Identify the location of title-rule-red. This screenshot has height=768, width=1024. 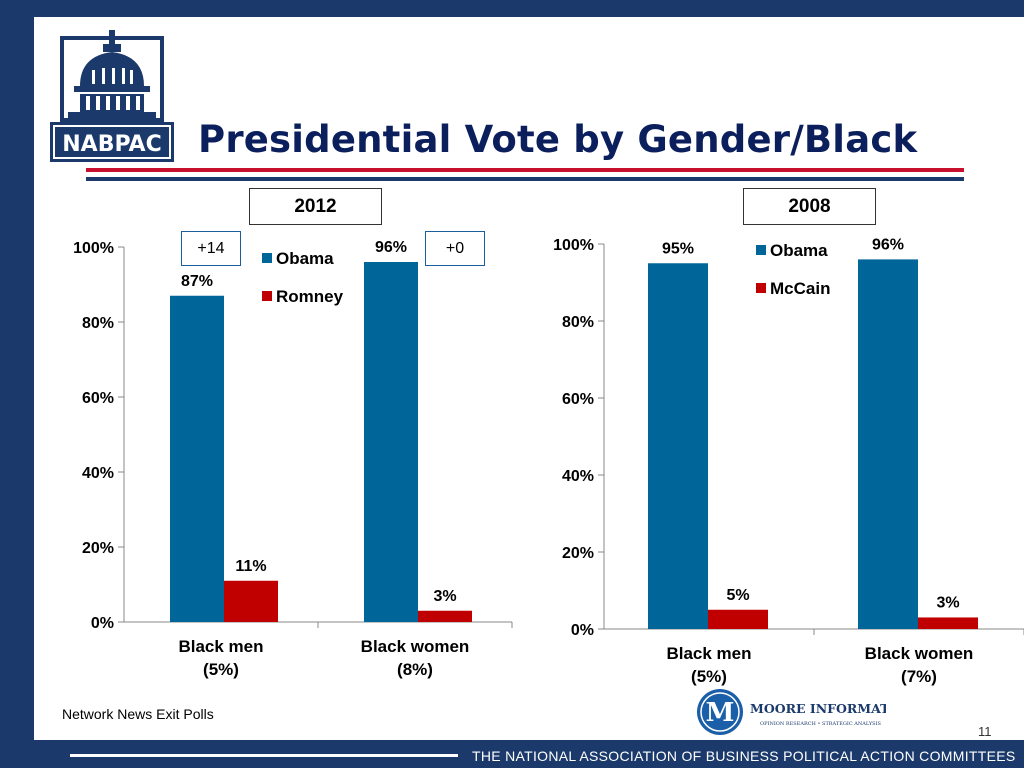
(525, 170).